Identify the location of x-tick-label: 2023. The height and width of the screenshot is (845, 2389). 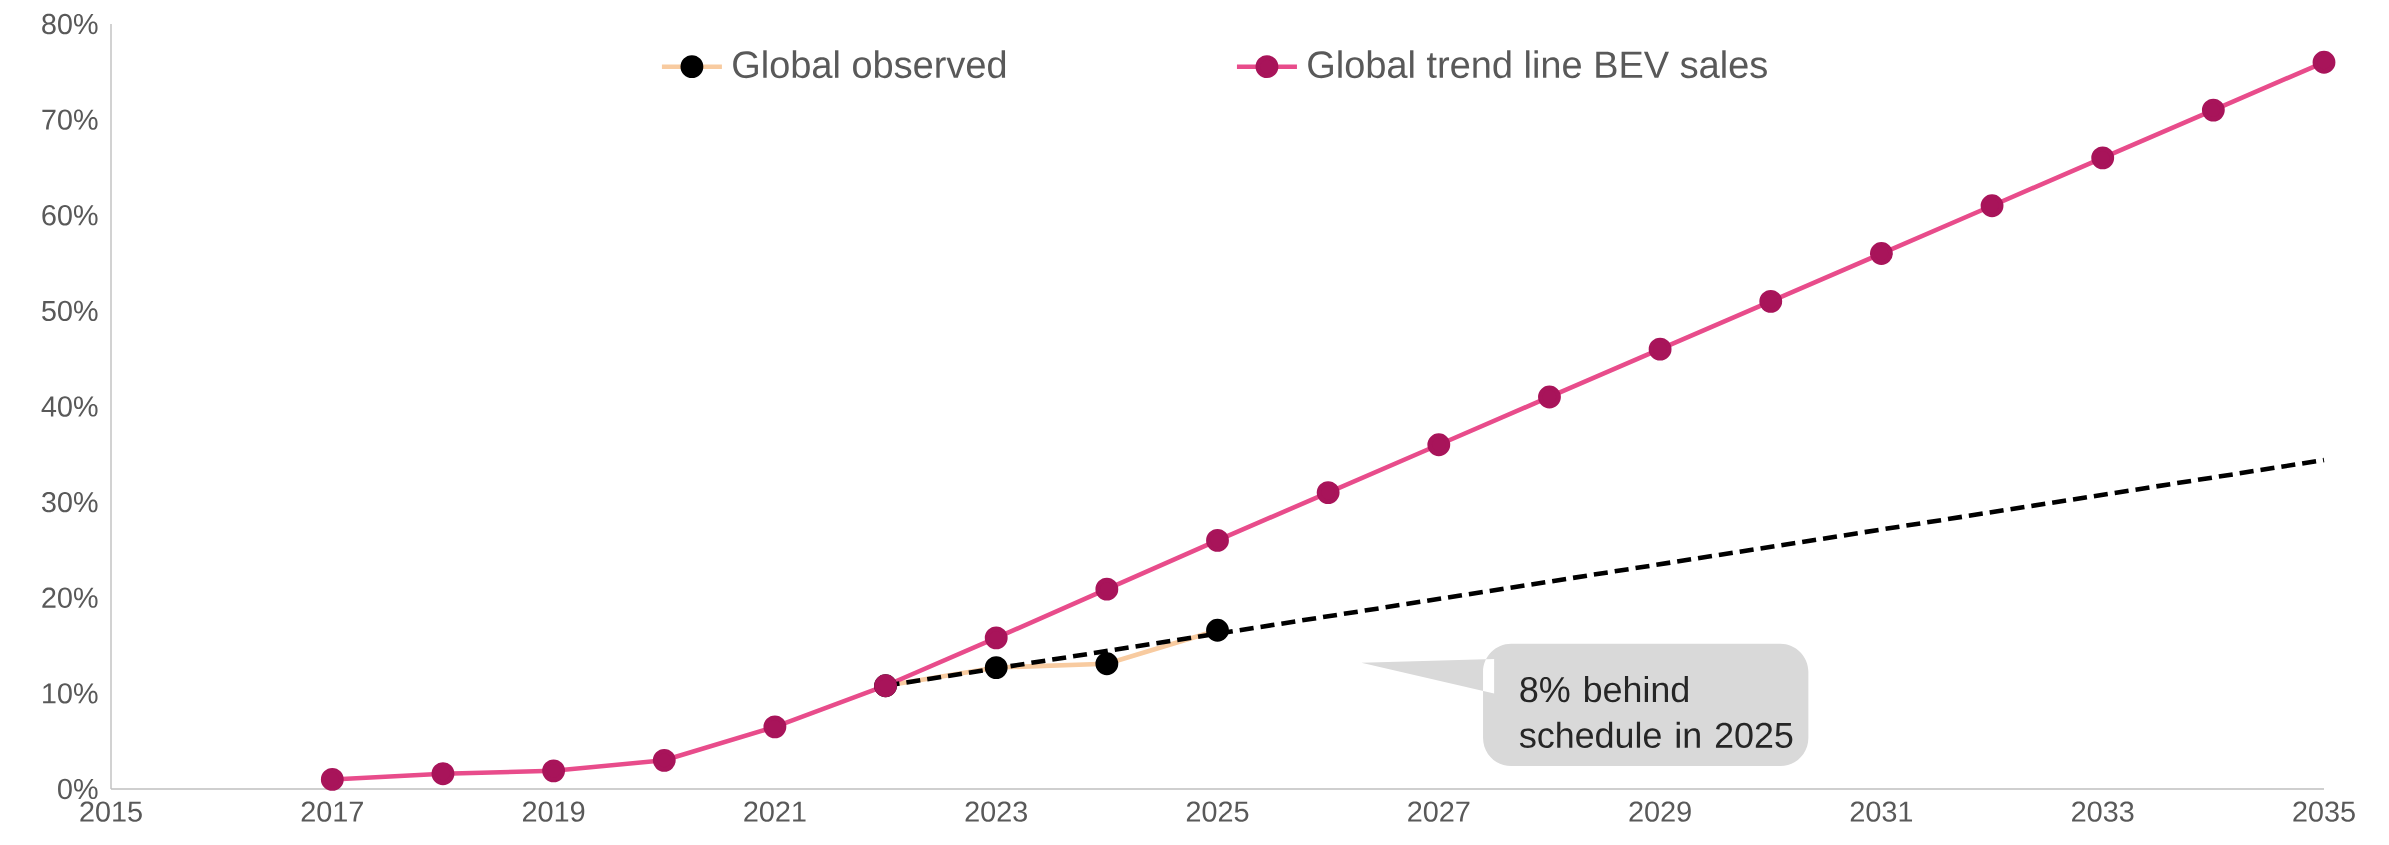
(996, 811).